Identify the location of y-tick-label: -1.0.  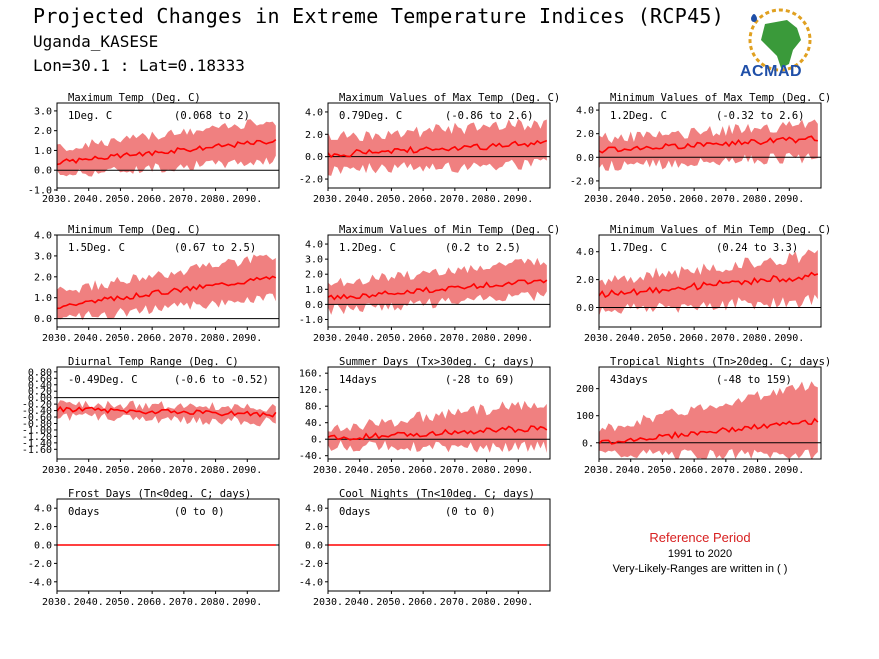
(311, 320).